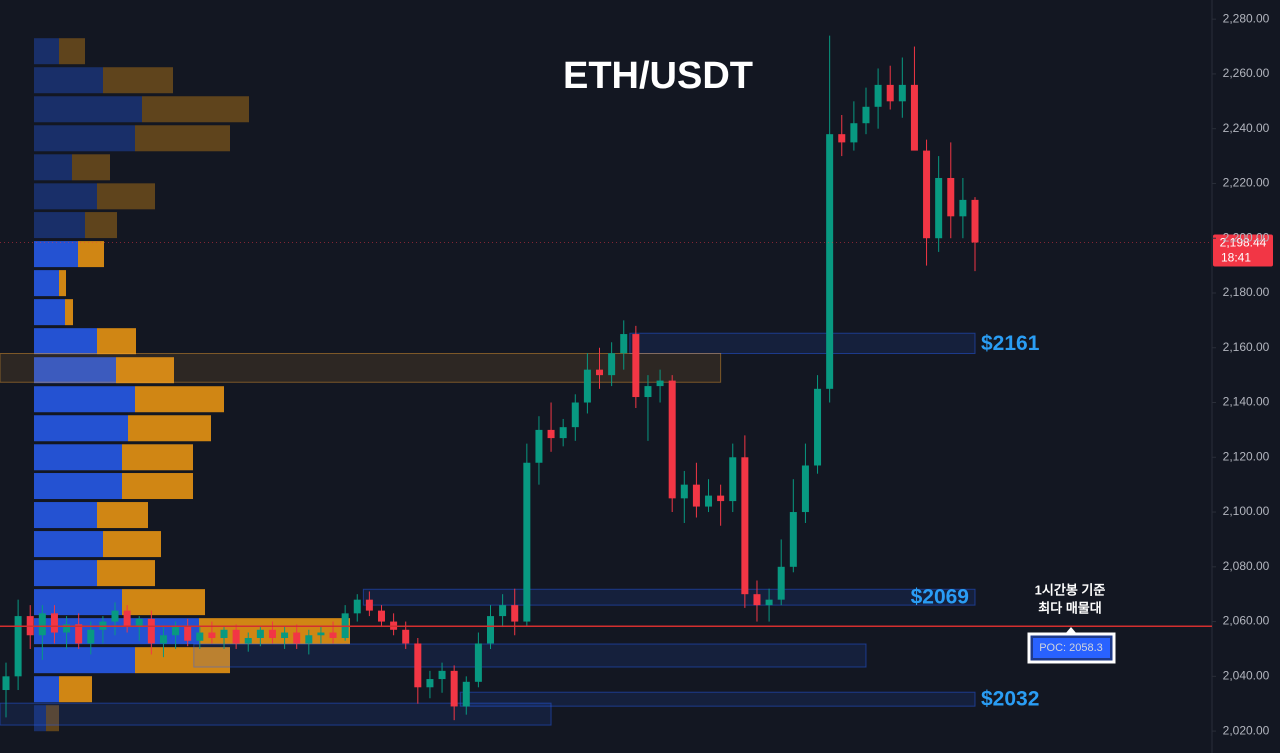  Describe the element at coordinates (1236, 258) in the screenshot. I see `last-price-time: 18:41` at that location.